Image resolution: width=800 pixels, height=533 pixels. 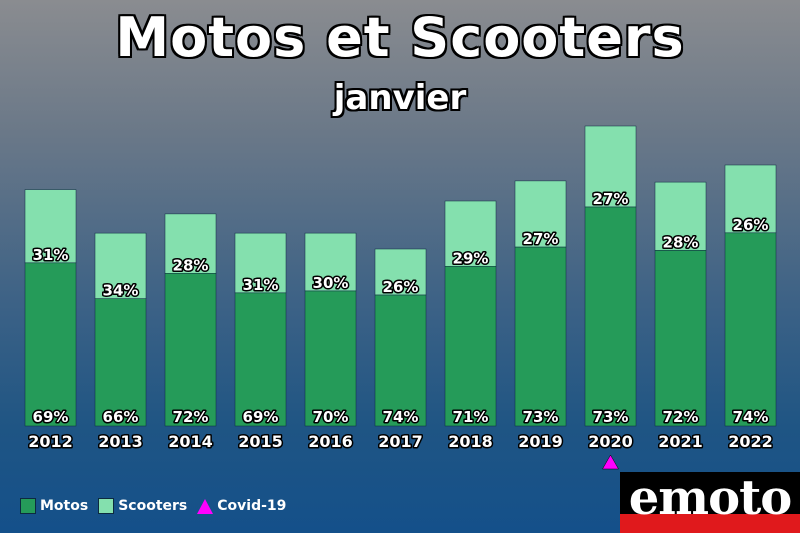 What do you see at coordinates (400, 360) in the screenshot?
I see `bar-motos-2017` at bounding box center [400, 360].